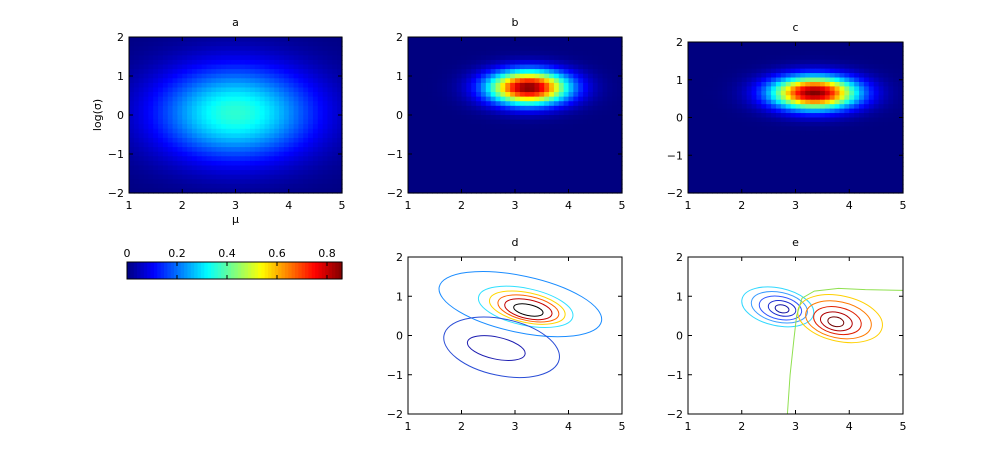 This screenshot has height=468, width=997. I want to click on x-tick-label: 2, so click(182, 205).